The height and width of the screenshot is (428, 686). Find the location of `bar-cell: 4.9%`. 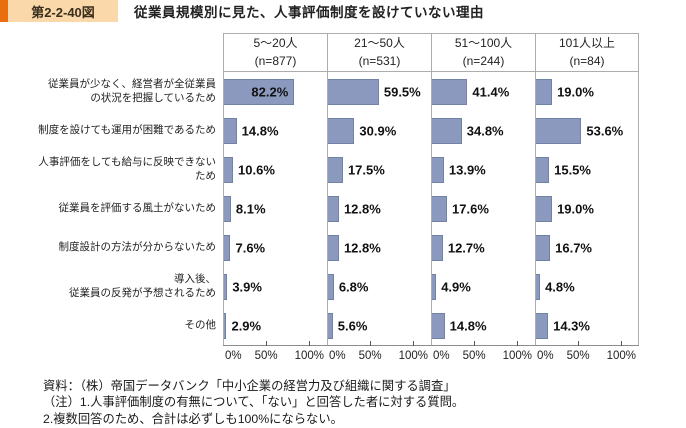

bar-cell: 4.9% is located at coordinates (483, 286).